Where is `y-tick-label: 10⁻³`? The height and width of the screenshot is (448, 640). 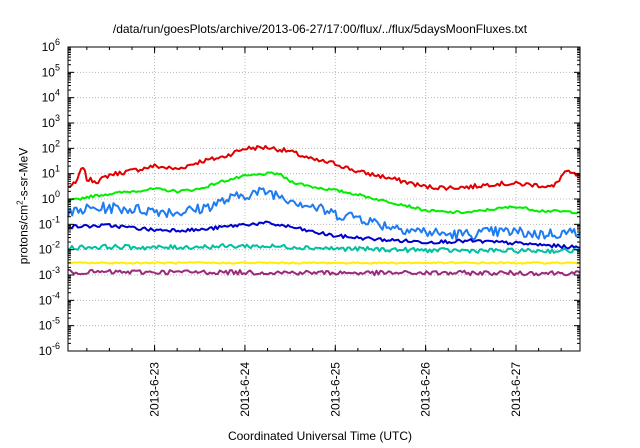 y-tick-label: 10⁻³ is located at coordinates (49, 273).